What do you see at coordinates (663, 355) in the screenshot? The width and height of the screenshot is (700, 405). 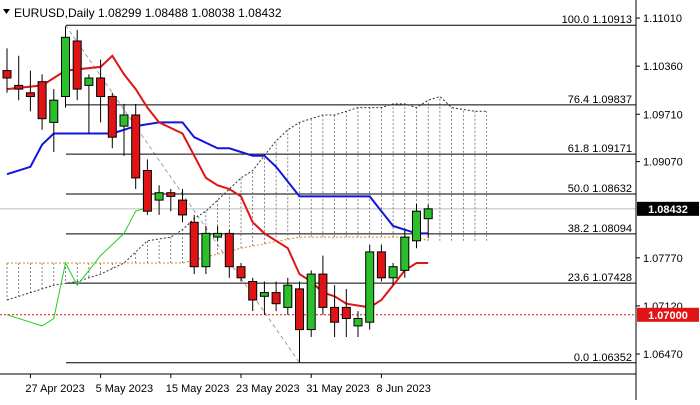 I see `price-tick-label: 1.06470` at bounding box center [663, 355].